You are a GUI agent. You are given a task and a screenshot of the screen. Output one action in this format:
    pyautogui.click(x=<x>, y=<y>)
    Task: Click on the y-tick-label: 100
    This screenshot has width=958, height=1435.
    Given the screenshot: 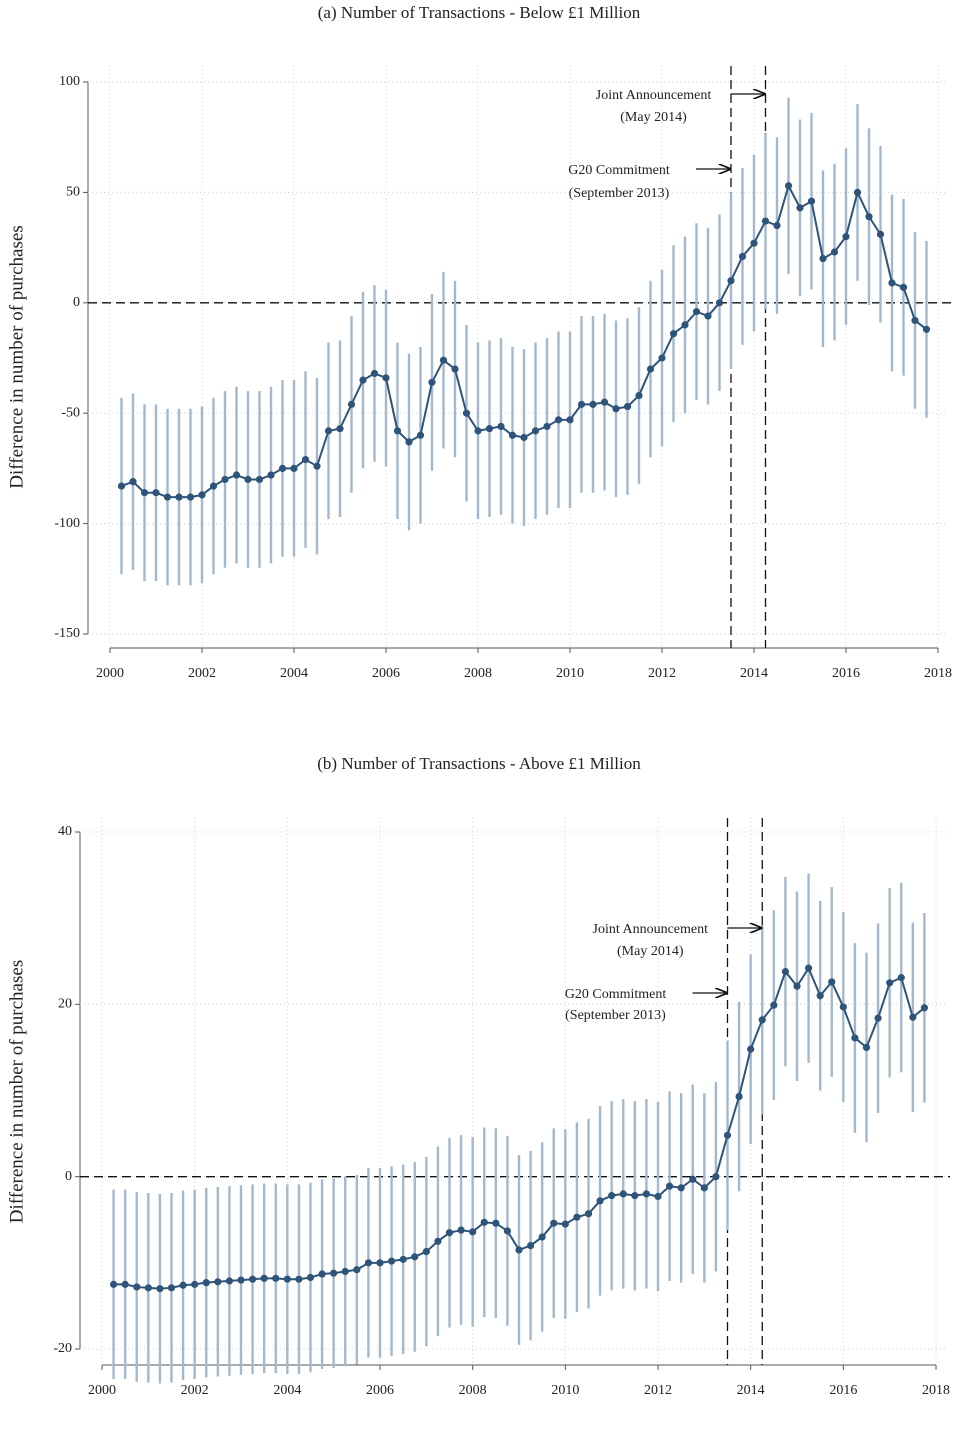 What is the action you would take?
    pyautogui.click(x=69, y=81)
    